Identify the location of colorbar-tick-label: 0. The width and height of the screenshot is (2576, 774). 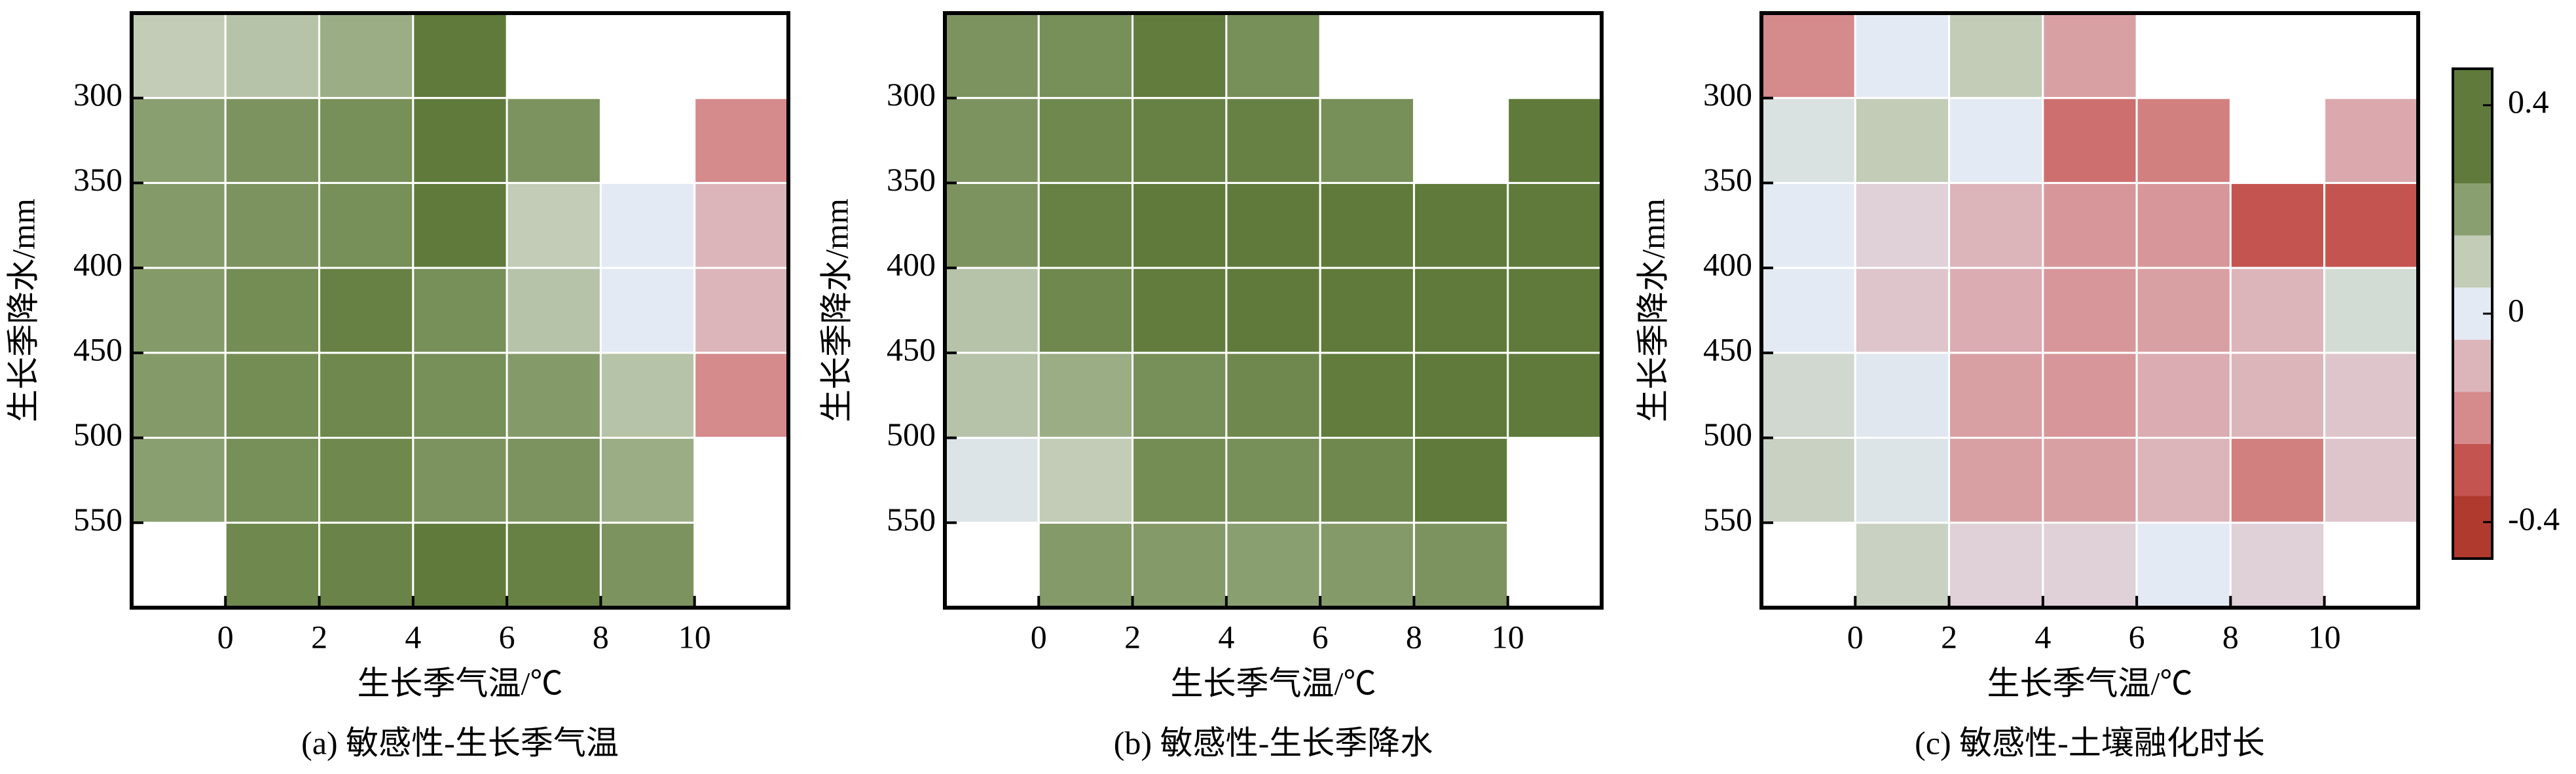
(2516, 309).